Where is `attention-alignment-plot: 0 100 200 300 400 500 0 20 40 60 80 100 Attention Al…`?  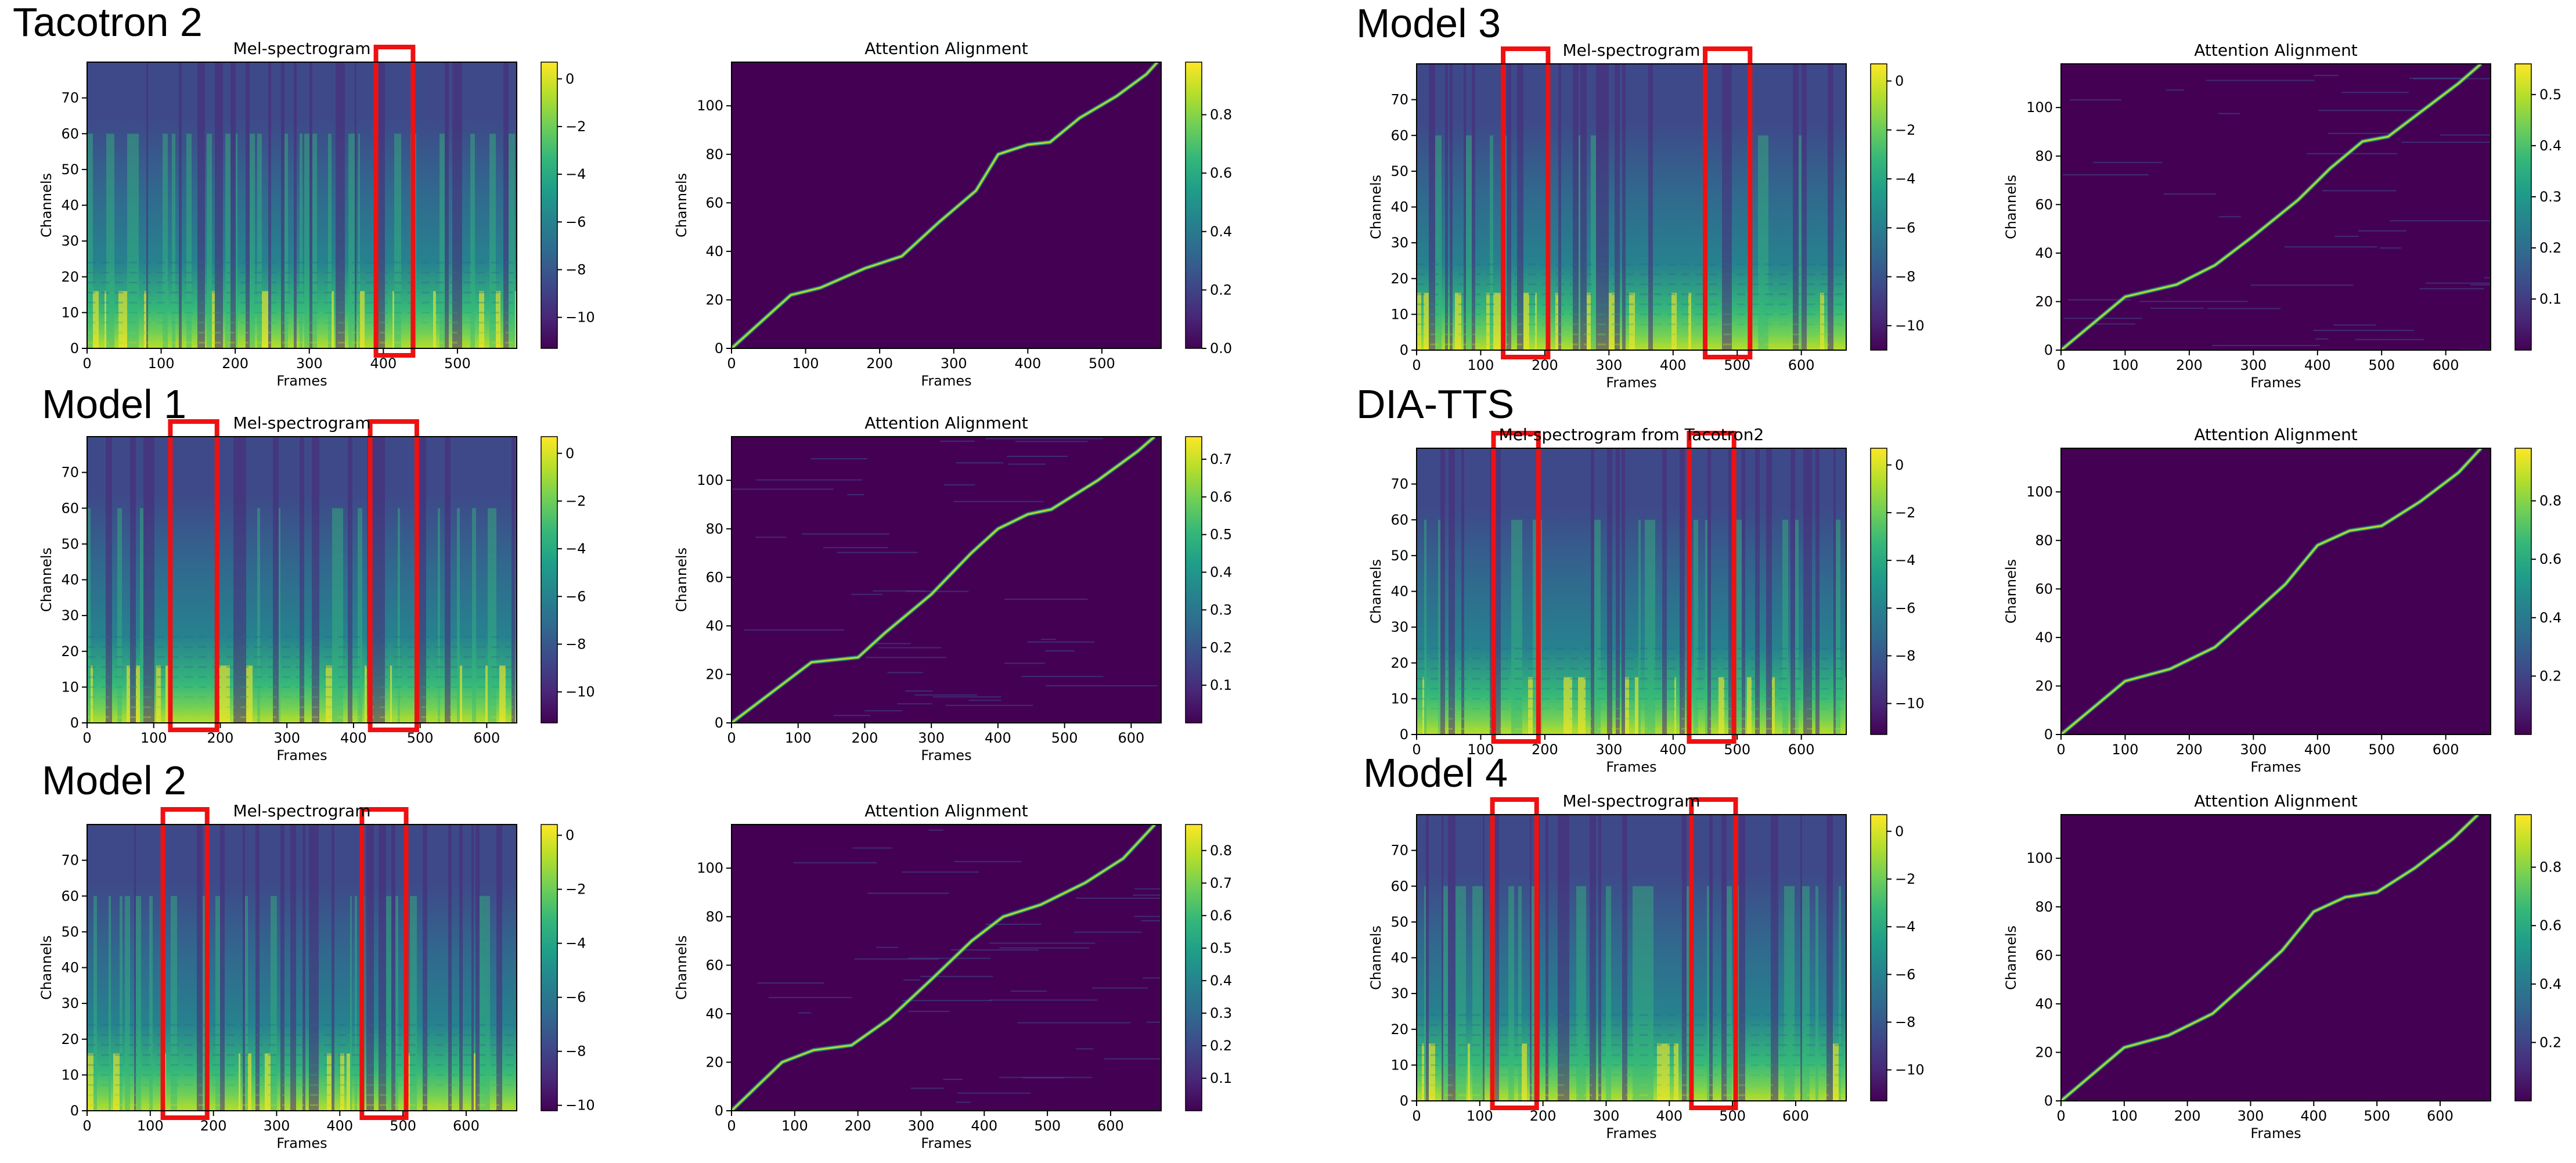 attention-alignment-plot: 0 100 200 300 400 500 0 20 40 60 80 100 Attention Al… is located at coordinates (952, 214).